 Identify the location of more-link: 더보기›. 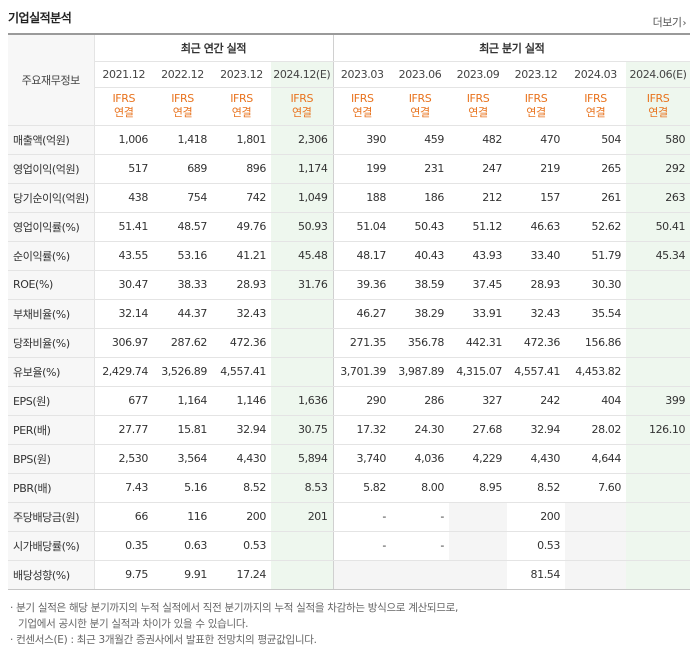
(669, 22).